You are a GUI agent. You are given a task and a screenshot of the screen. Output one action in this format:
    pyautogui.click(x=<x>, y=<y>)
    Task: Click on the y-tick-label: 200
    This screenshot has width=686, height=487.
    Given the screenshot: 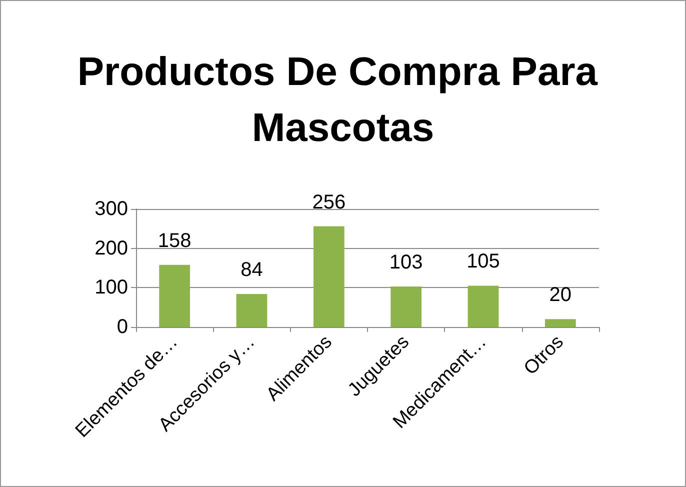 What is the action you would take?
    pyautogui.click(x=111, y=248)
    